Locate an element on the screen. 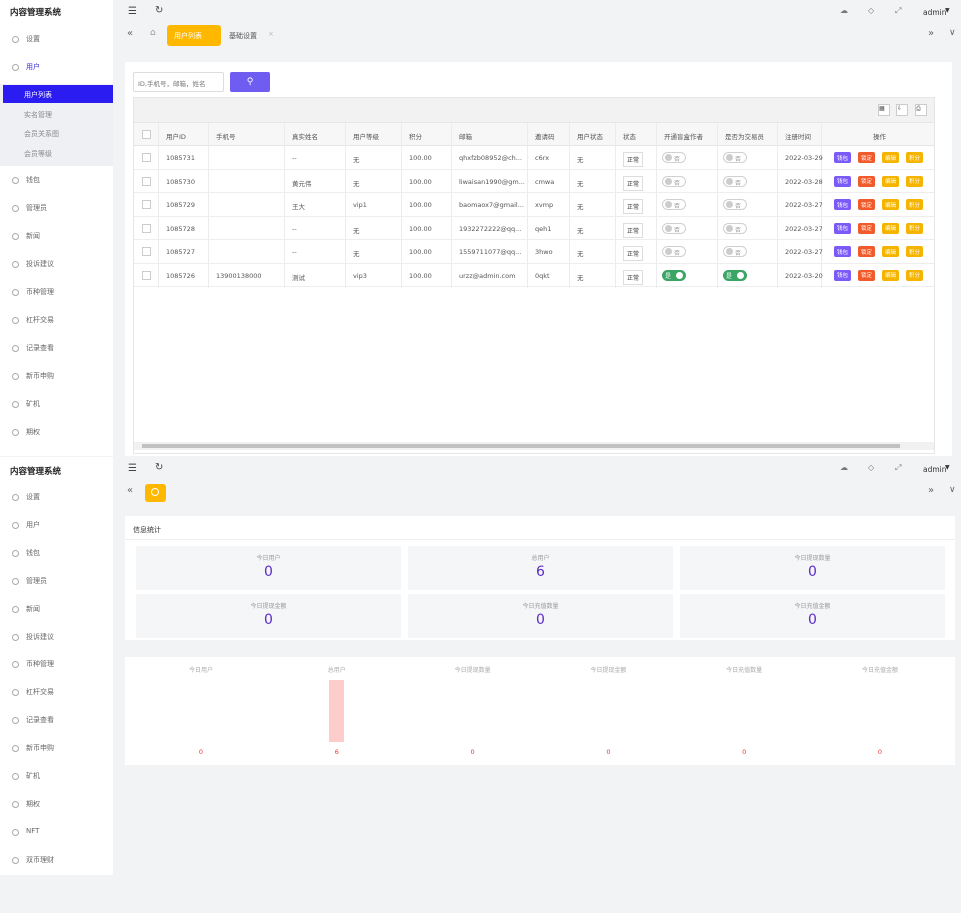 The image size is (961, 913). submenu-item: 会员等级 is located at coordinates (38, 154).